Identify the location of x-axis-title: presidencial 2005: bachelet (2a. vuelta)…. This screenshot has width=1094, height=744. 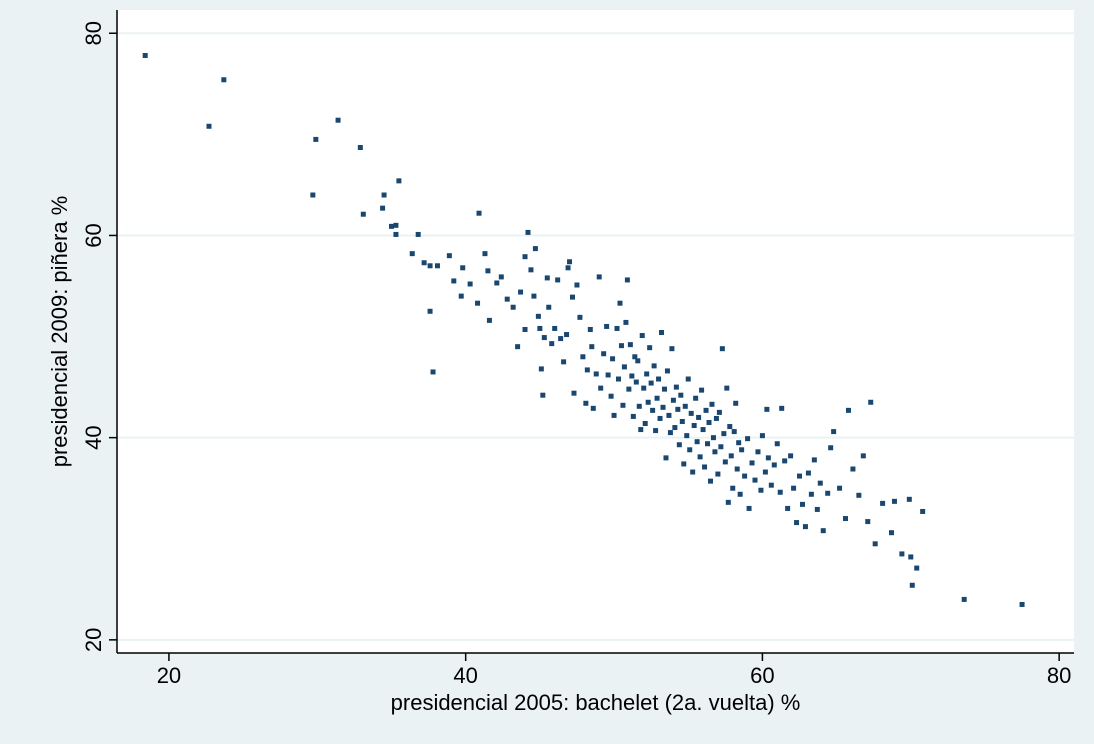
(596, 702).